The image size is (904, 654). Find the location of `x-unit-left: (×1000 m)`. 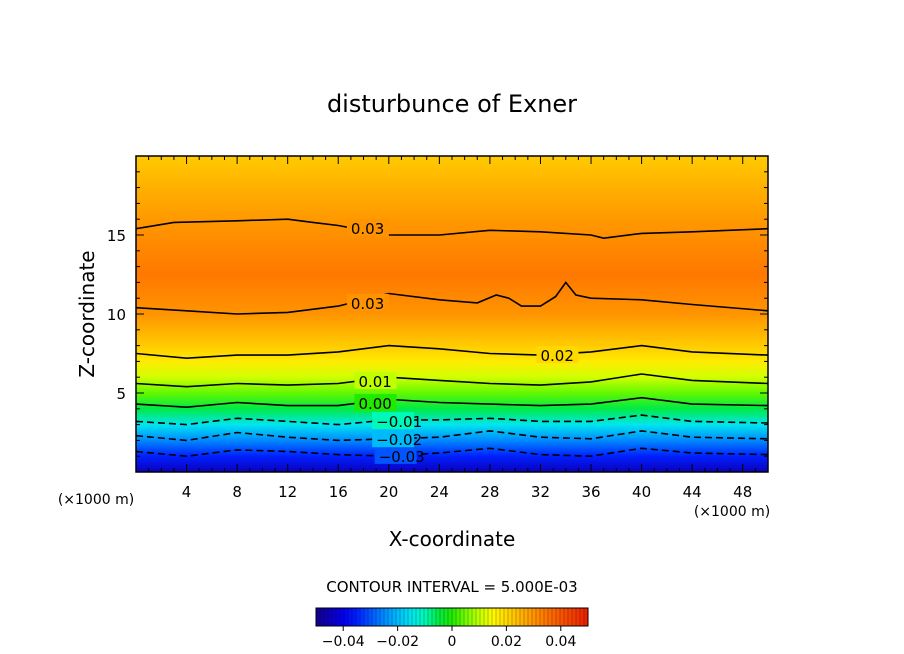

x-unit-left: (×1000 m) is located at coordinates (96, 500).